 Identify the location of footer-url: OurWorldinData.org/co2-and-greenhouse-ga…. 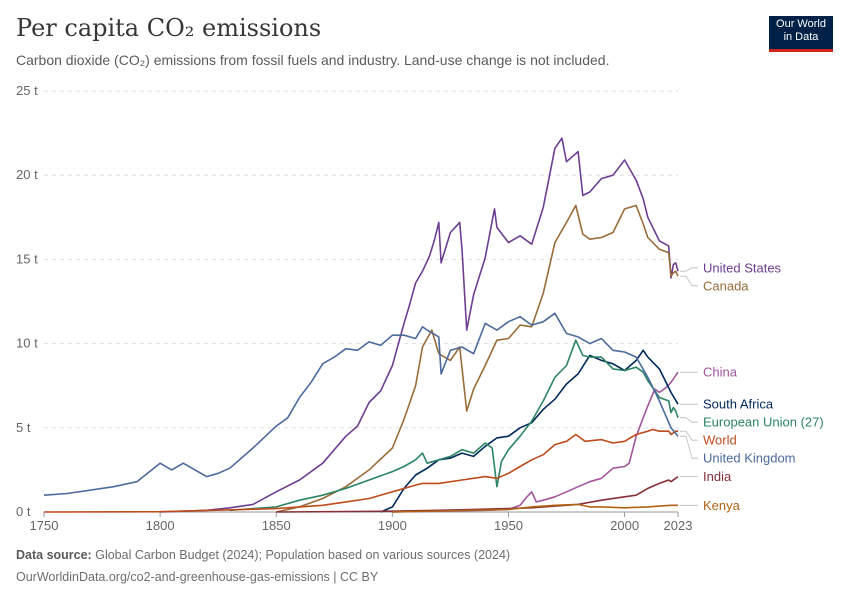
(197, 577).